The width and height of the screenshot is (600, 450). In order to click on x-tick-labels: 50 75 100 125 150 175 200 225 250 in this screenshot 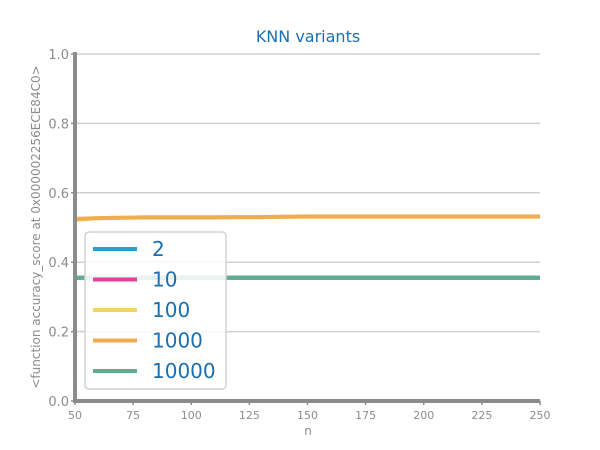, I will do `click(309, 415)`.